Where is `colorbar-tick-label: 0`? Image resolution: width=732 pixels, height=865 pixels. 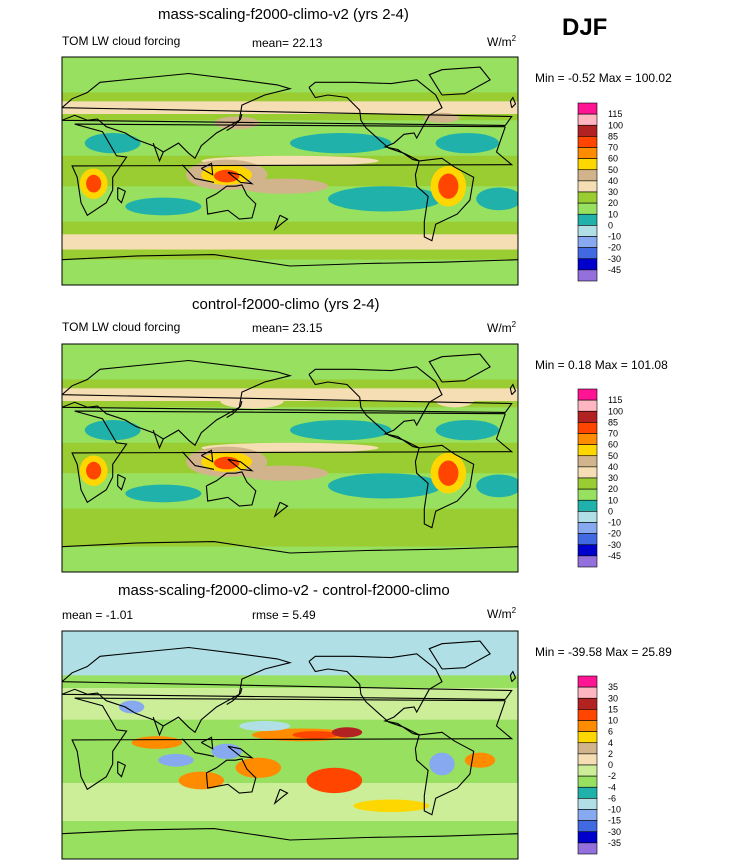
colorbar-tick-label: 0 is located at coordinates (610, 511).